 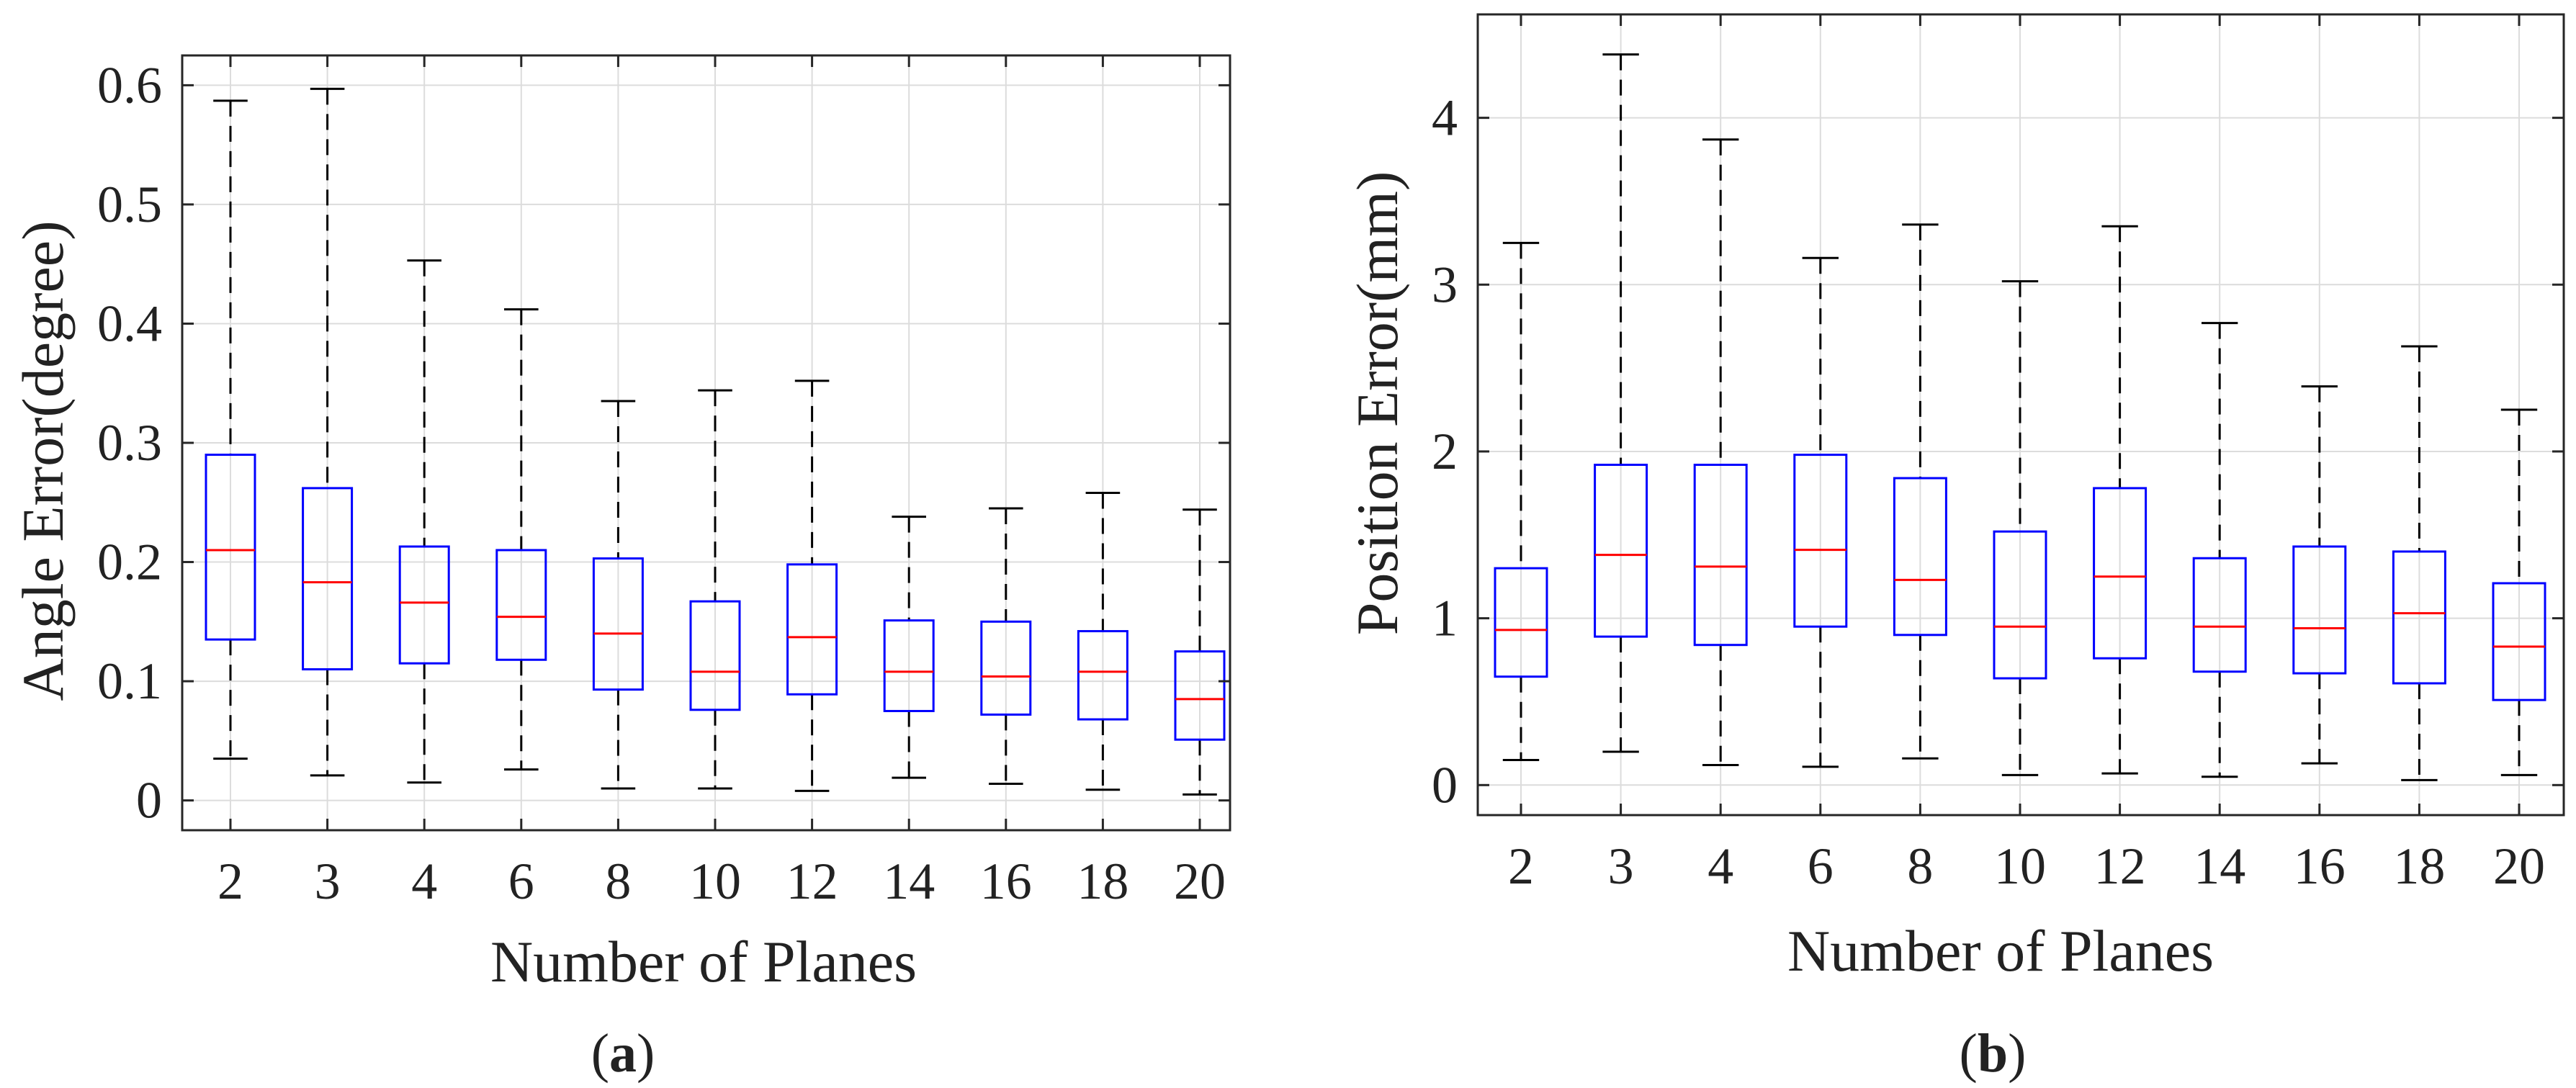 I want to click on x-tick-label-a: 4, so click(x=424, y=881).